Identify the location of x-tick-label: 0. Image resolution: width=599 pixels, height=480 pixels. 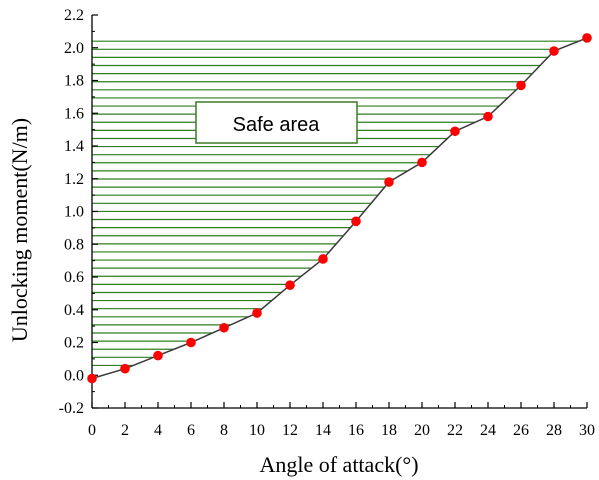
(92, 430).